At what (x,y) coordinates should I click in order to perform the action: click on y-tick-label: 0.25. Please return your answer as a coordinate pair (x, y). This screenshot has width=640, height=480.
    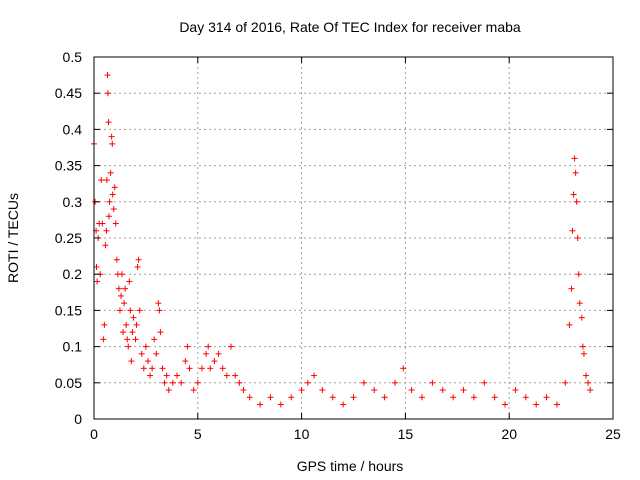
    Looking at the image, I should click on (68, 238).